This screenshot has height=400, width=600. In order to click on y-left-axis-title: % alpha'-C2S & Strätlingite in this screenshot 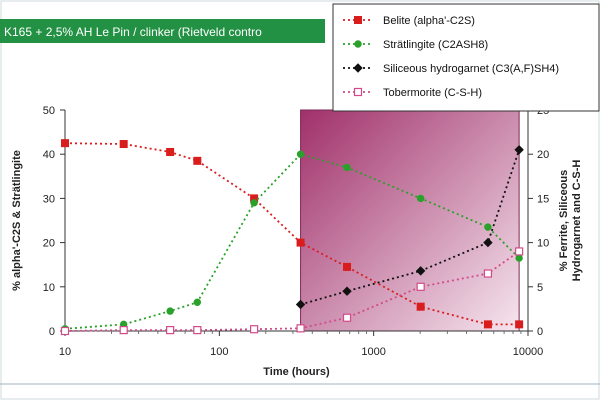, I will do `click(17, 220)`.